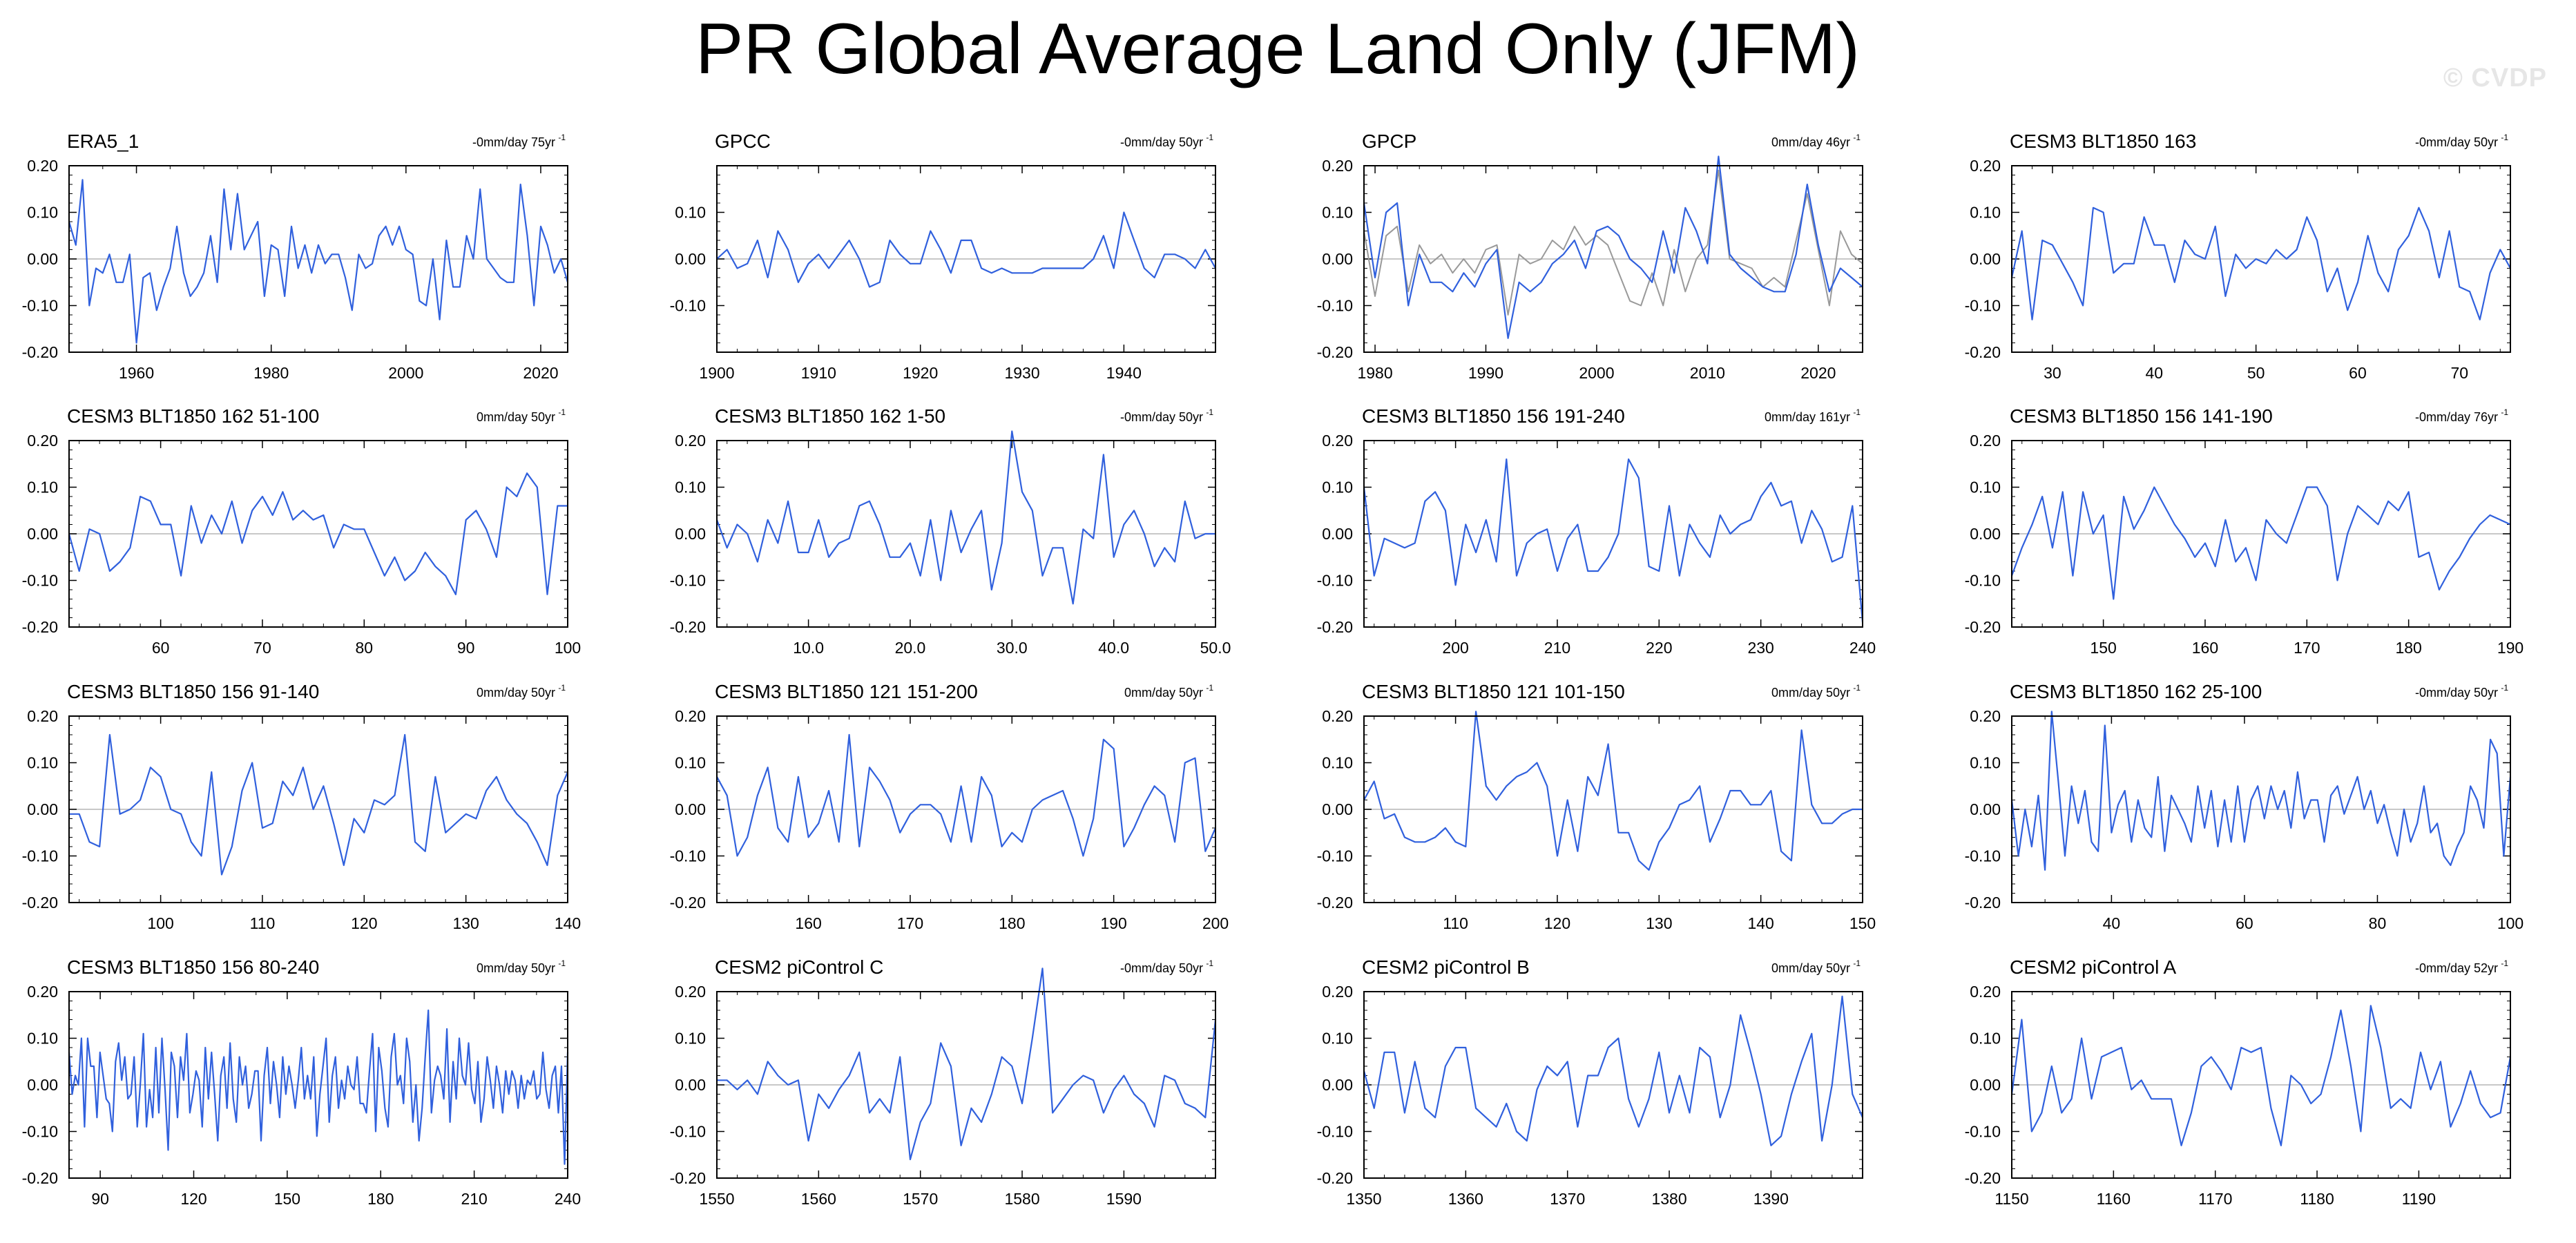 Image resolution: width=2576 pixels, height=1243 pixels. I want to click on x-tick-label: 1160, so click(2114, 1199).